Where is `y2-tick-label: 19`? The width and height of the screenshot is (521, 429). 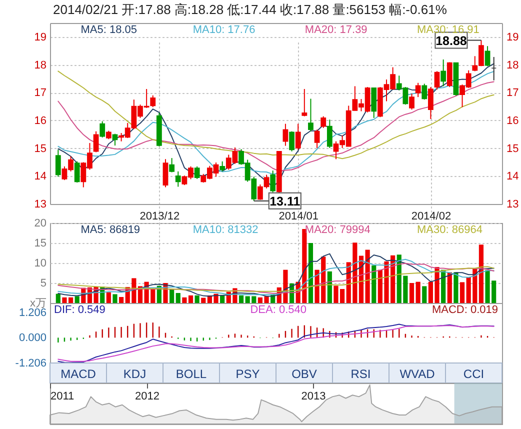
y2-tick-label: 19 is located at coordinates (512, 37).